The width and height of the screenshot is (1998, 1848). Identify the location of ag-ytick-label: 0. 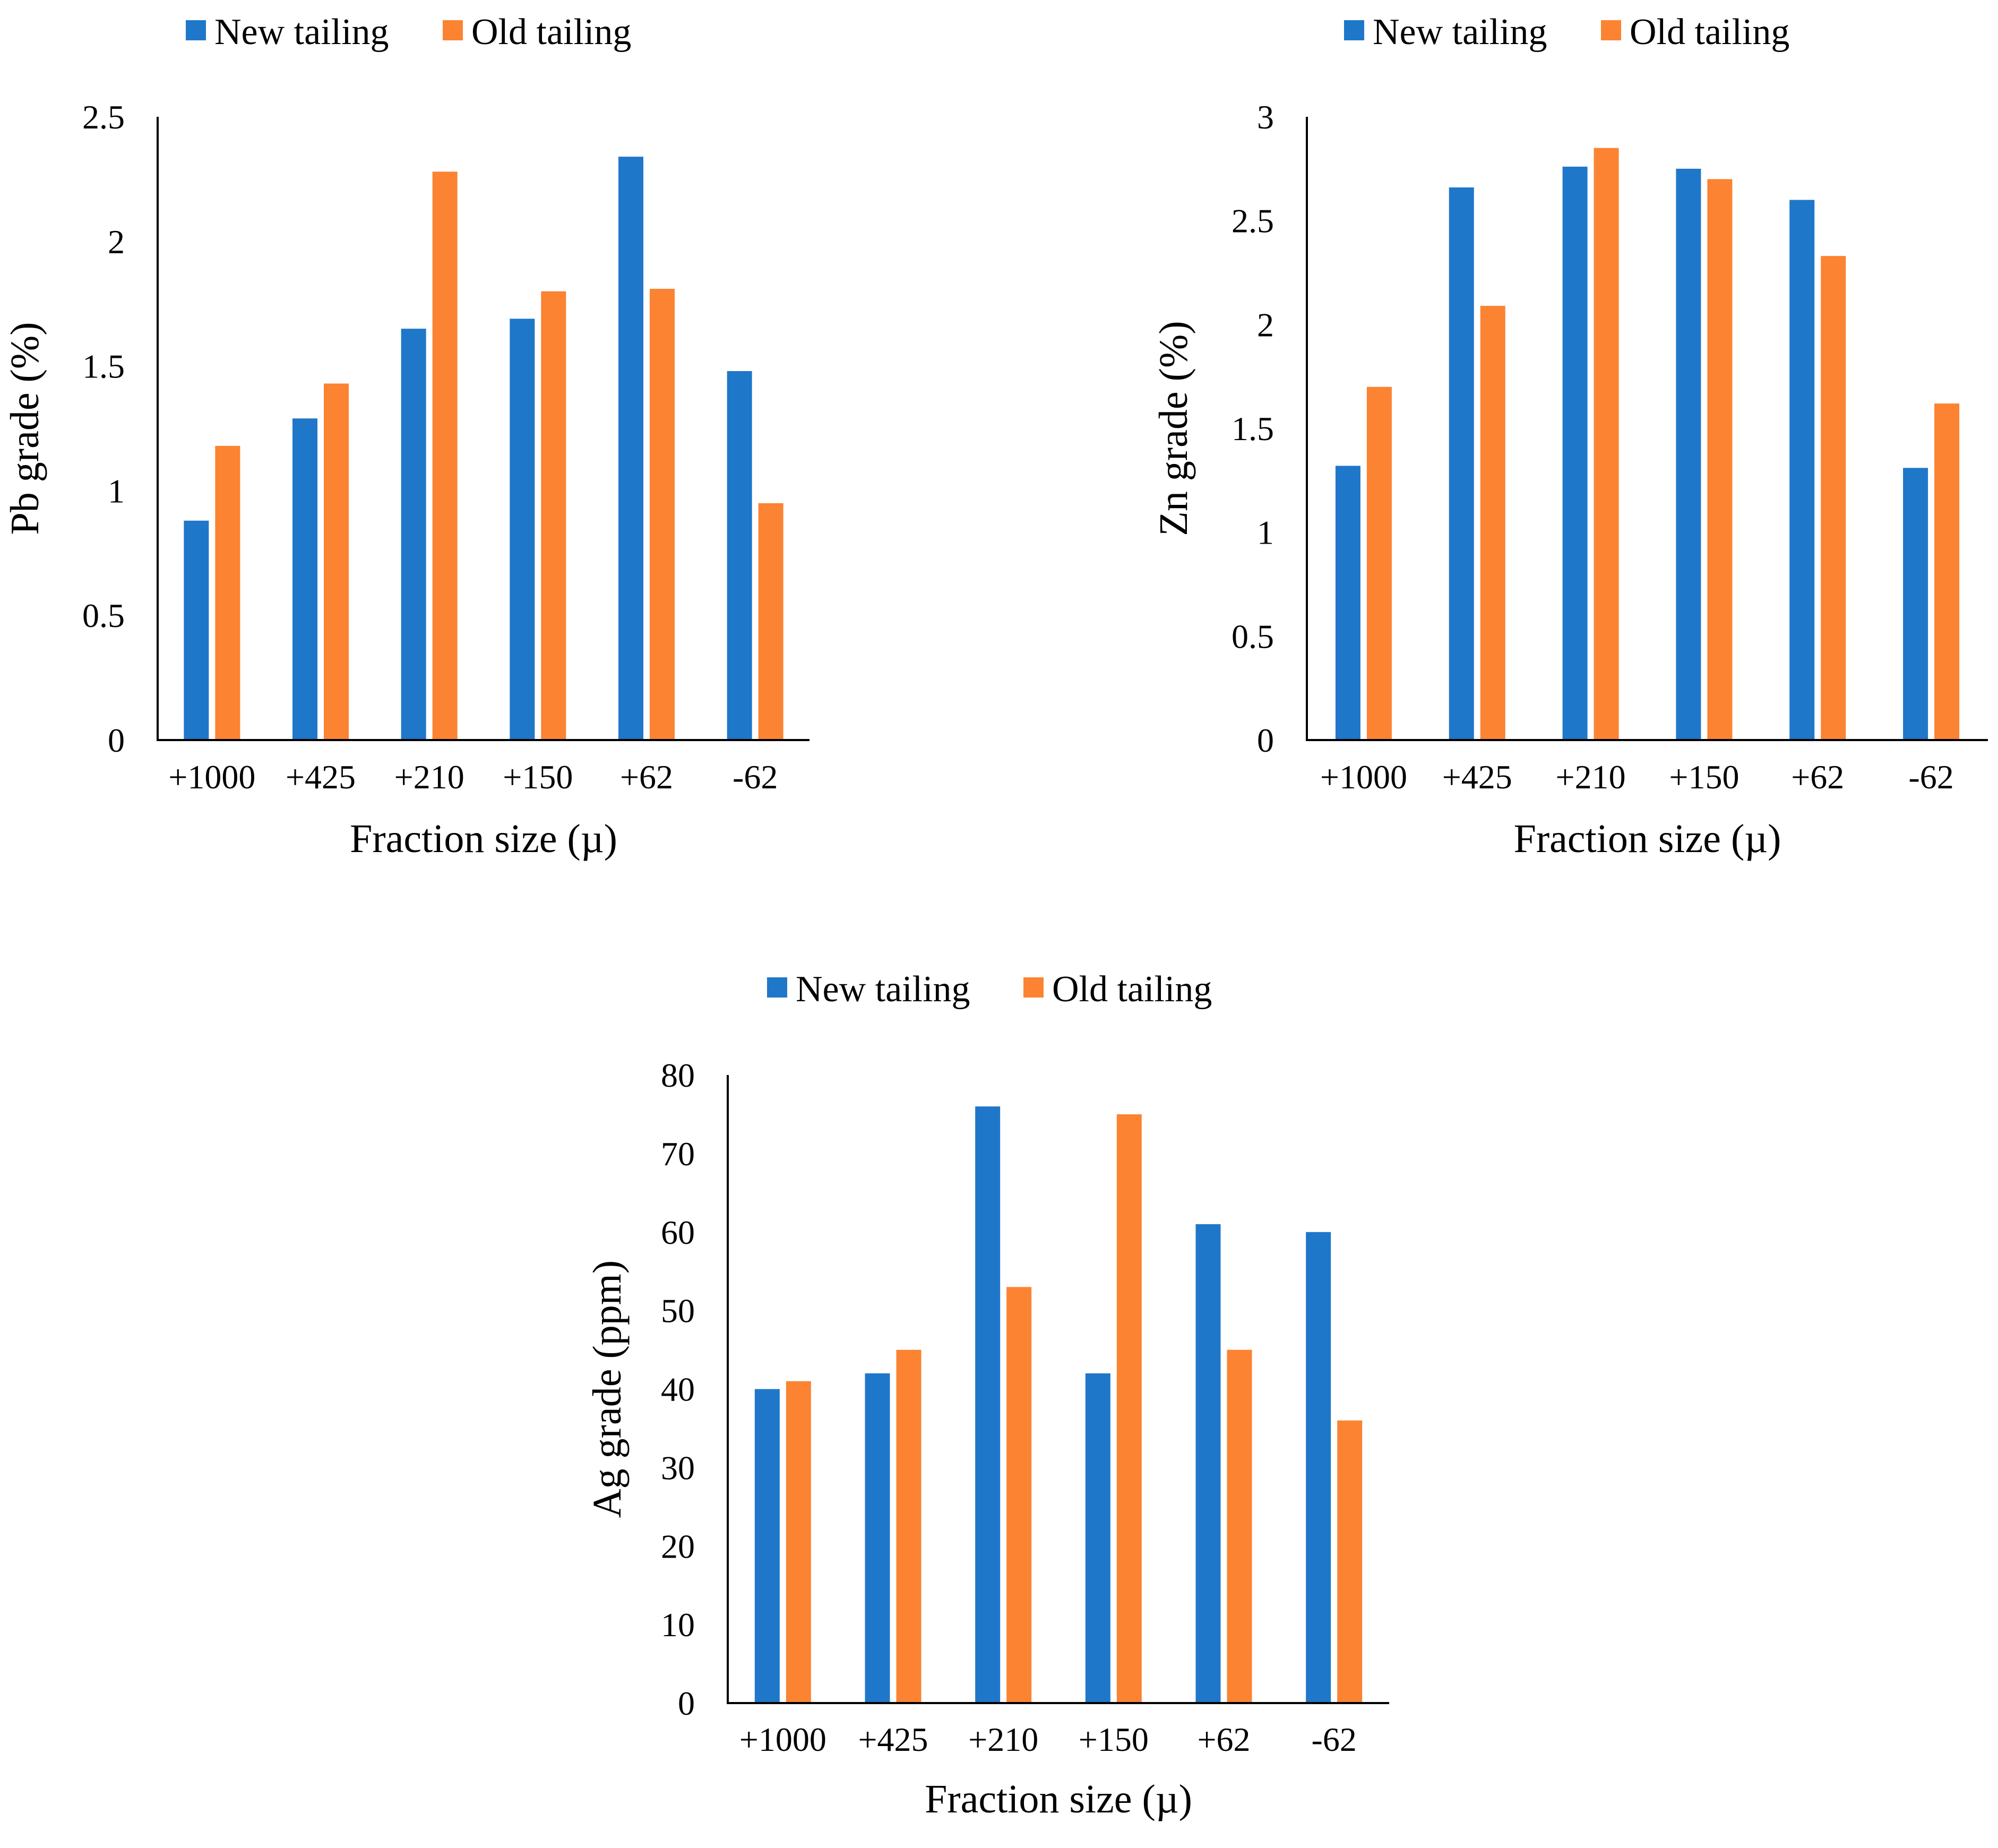
(686, 1703).